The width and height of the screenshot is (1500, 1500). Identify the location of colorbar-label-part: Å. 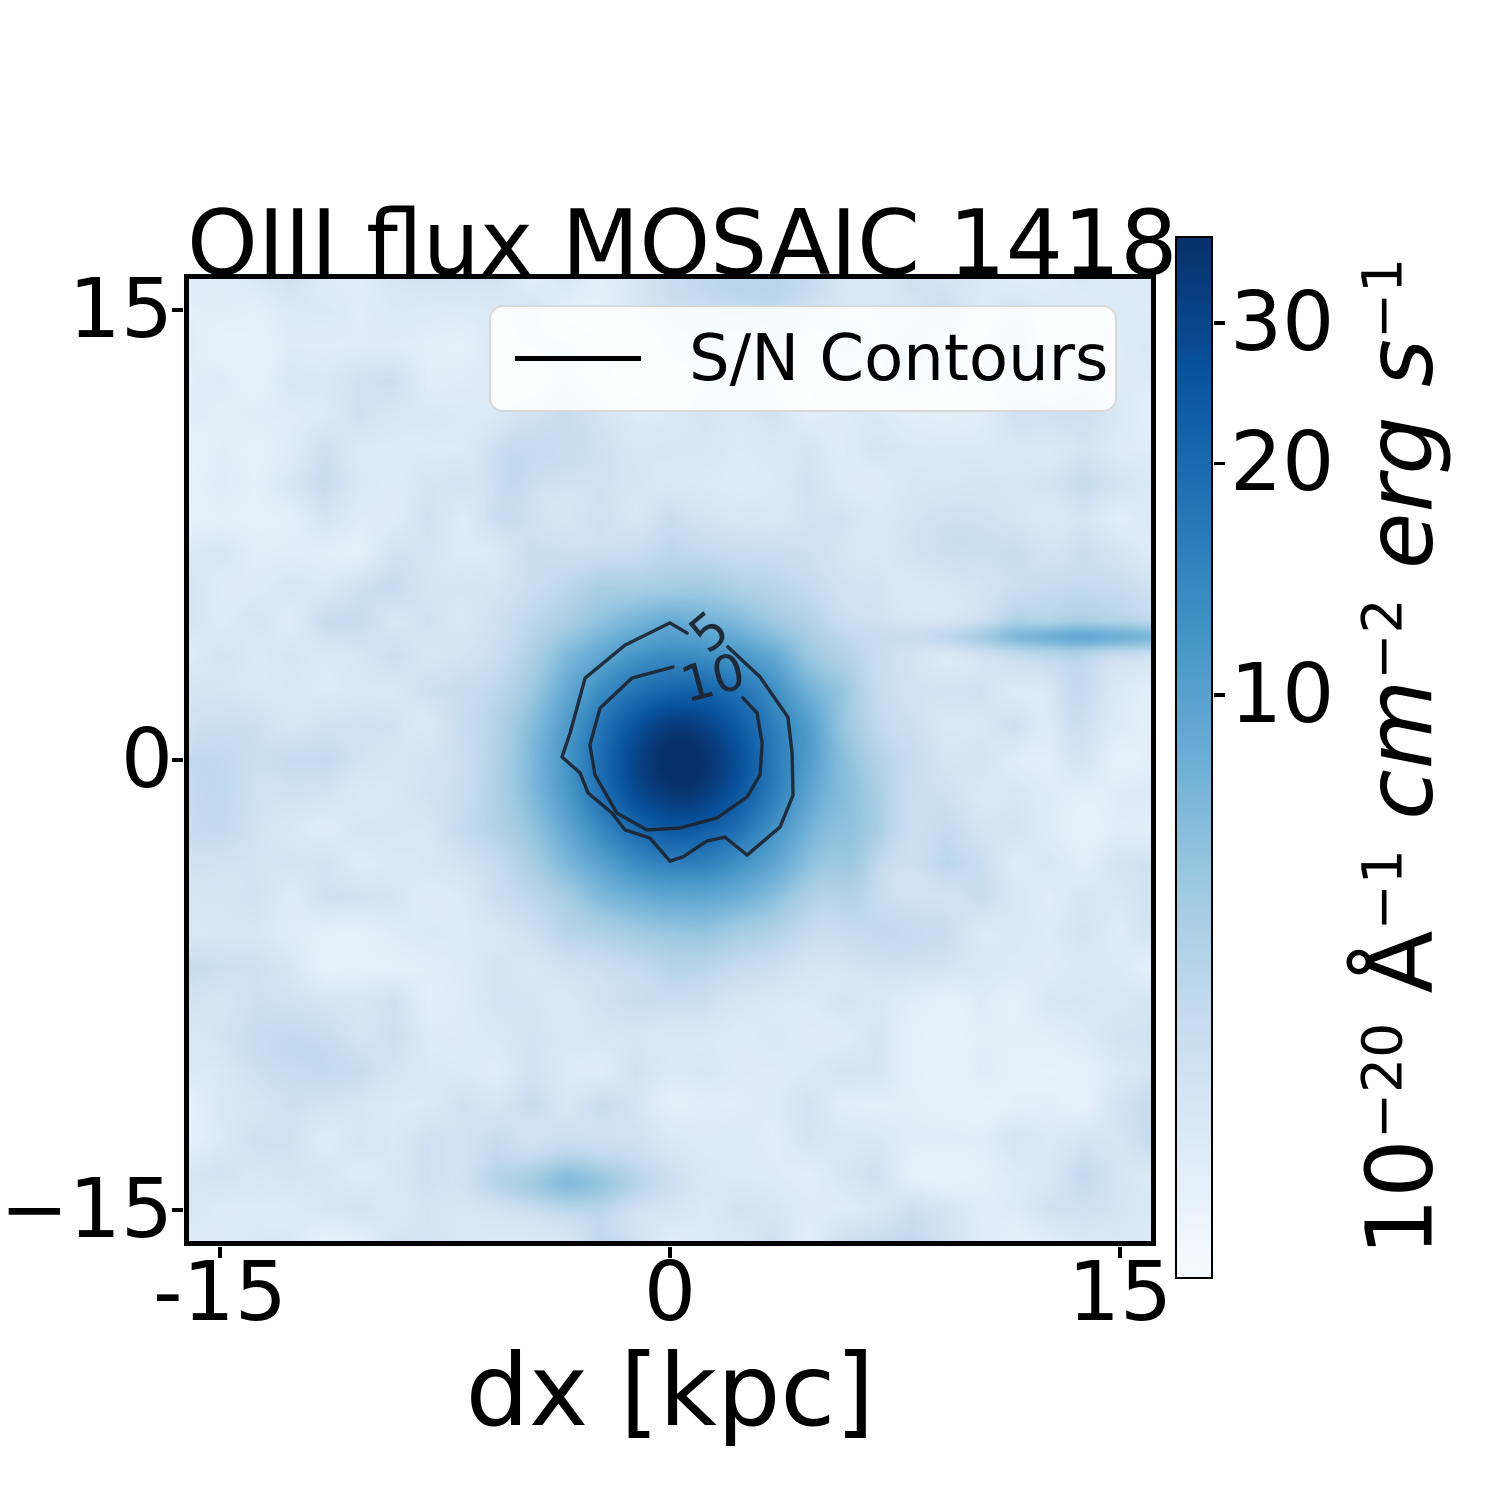
(1400, 976).